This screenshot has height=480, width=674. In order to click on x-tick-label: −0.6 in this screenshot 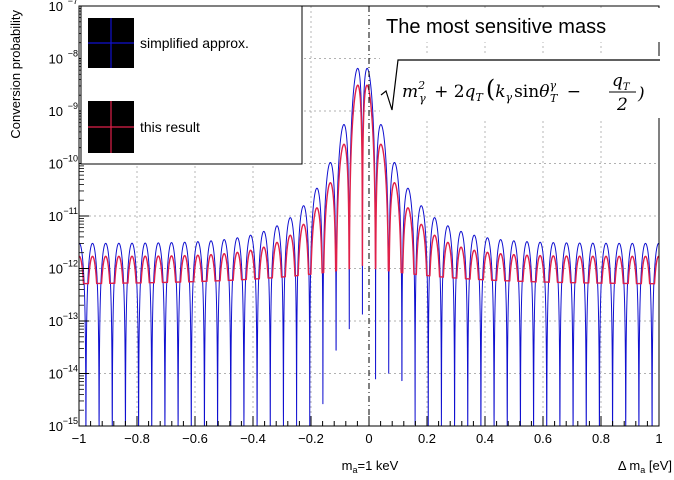, I will do `click(195, 438)`.